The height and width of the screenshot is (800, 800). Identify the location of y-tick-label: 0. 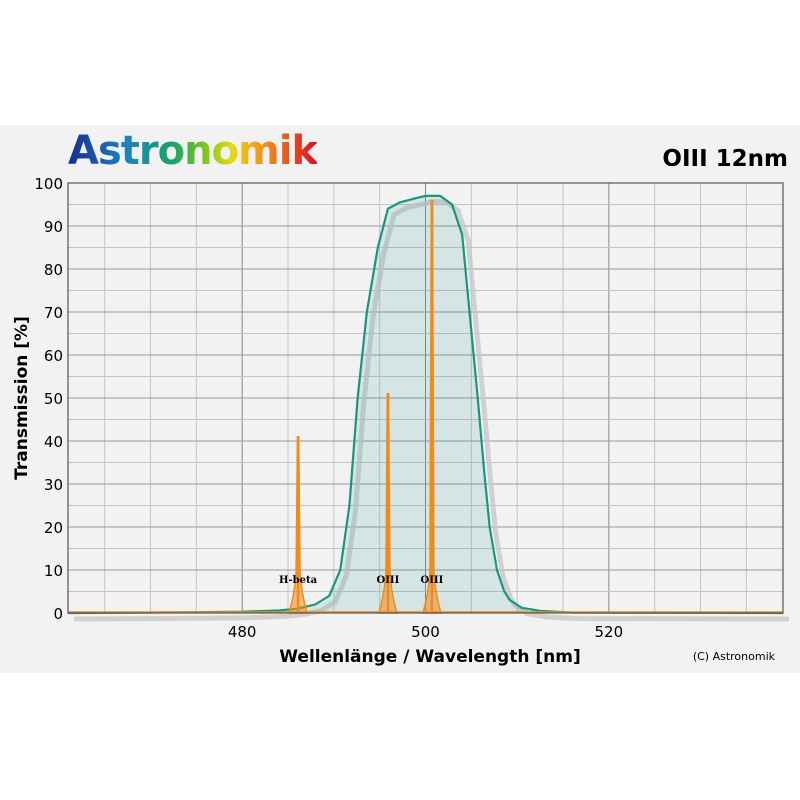
(58, 614).